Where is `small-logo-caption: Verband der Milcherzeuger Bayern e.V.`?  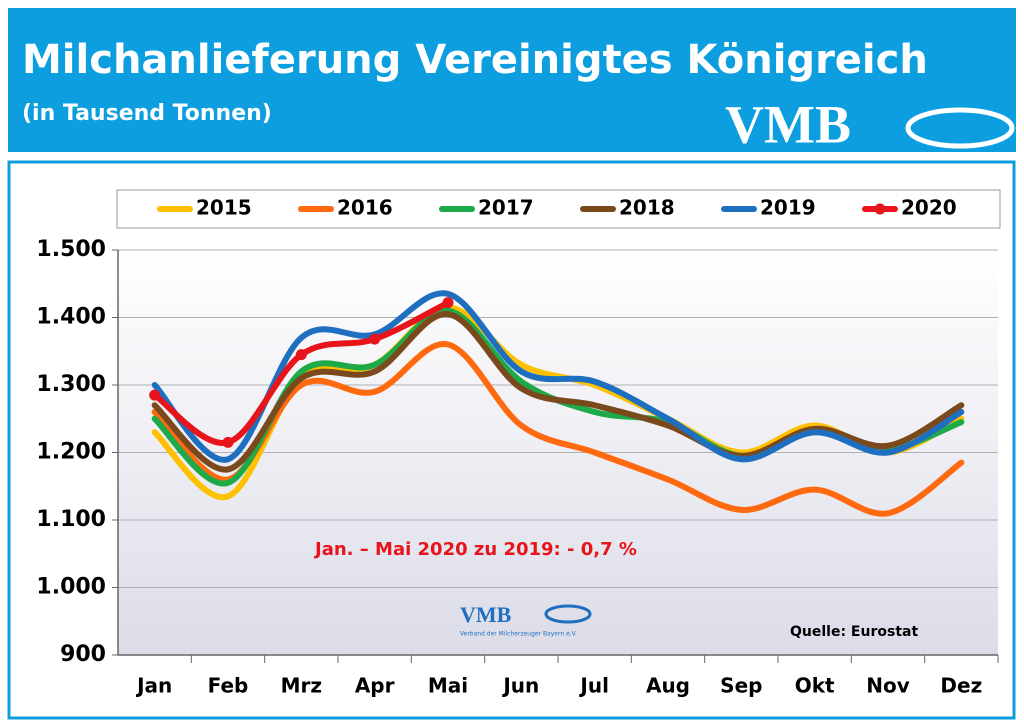
small-logo-caption: Verband der Milcherzeuger Bayern e.V. is located at coordinates (518, 634).